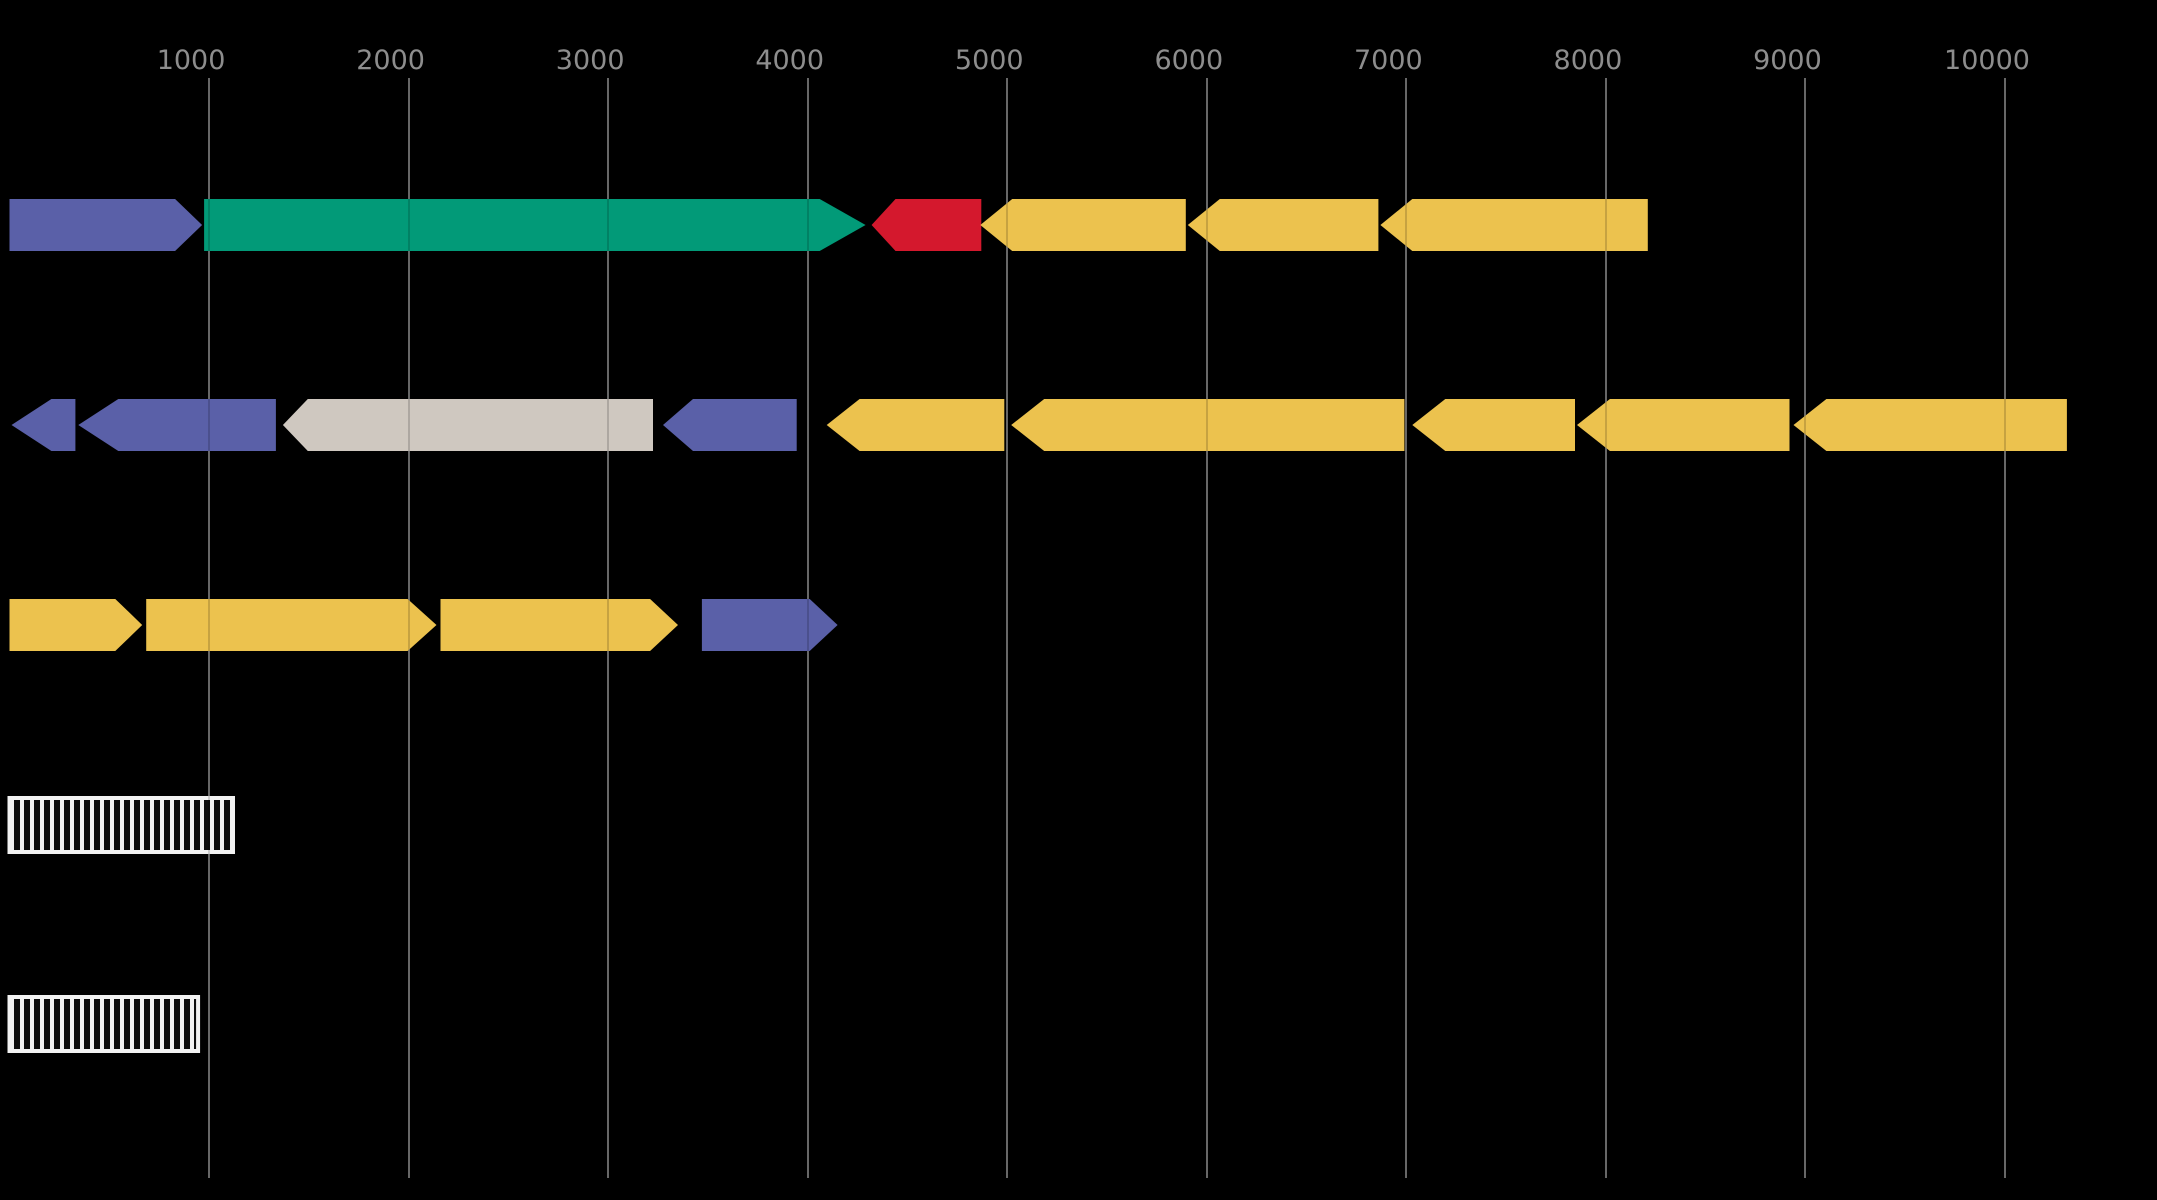 The width and height of the screenshot is (2157, 1200). What do you see at coordinates (989, 60) in the screenshot?
I see `axis-tick-label: 5000` at bounding box center [989, 60].